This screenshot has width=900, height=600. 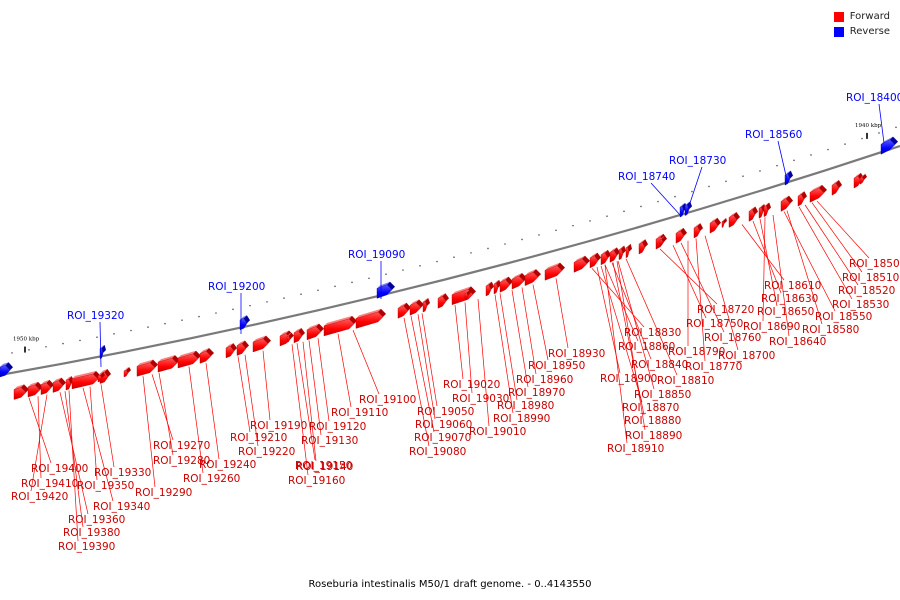 I want to click on forward-gene-label: ROI_18930, so click(x=576, y=354).